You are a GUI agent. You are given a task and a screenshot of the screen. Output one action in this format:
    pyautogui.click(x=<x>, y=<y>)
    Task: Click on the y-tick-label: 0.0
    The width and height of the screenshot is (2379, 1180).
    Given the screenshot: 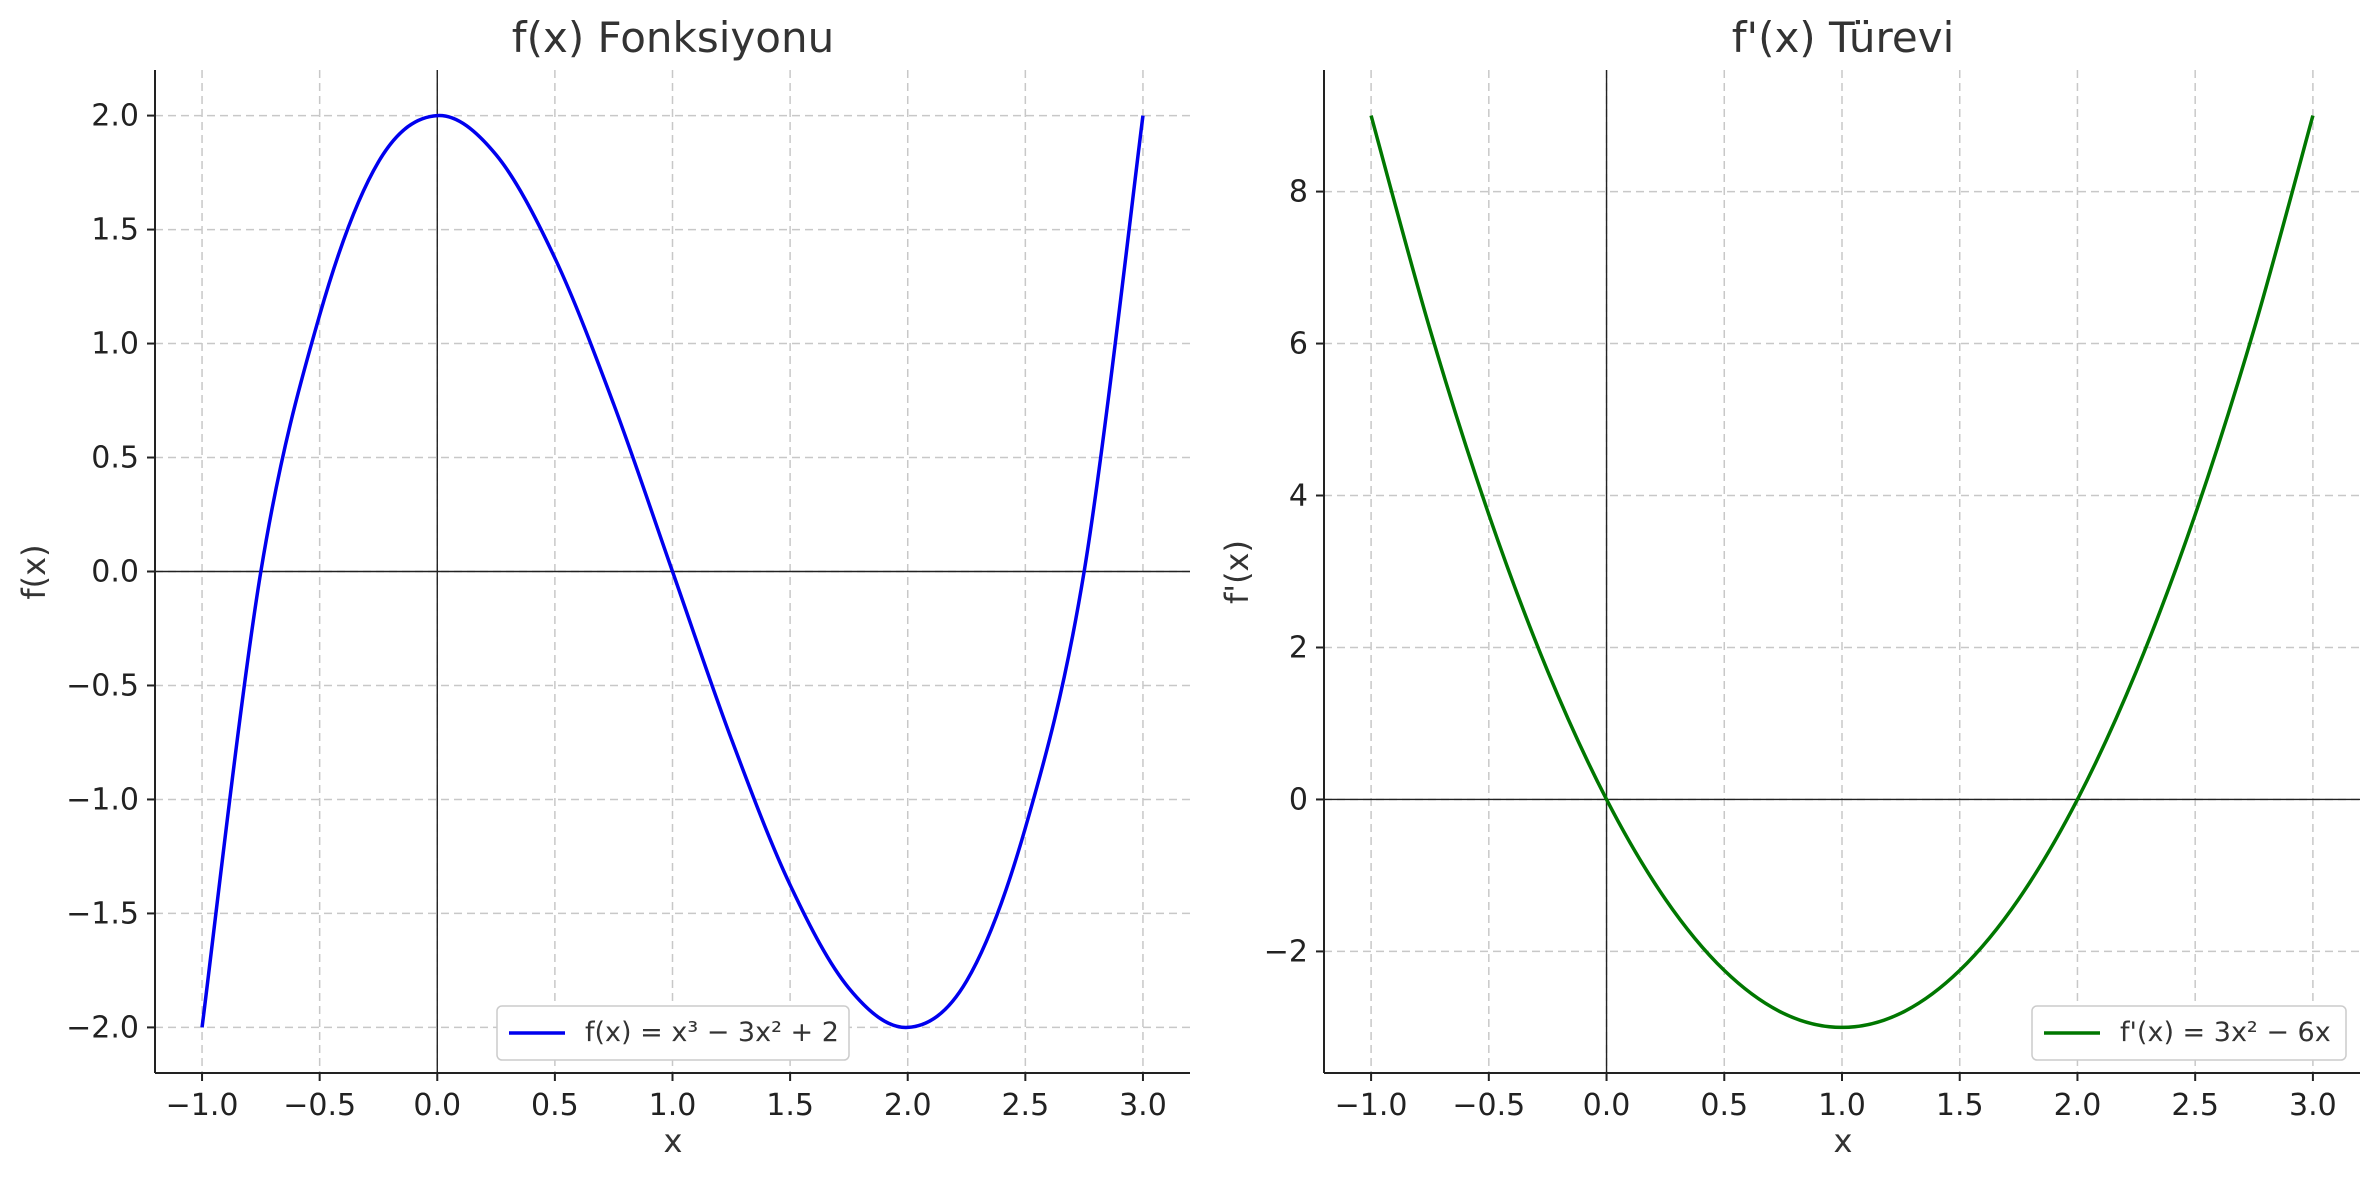 What is the action you would take?
    pyautogui.click(x=115, y=572)
    